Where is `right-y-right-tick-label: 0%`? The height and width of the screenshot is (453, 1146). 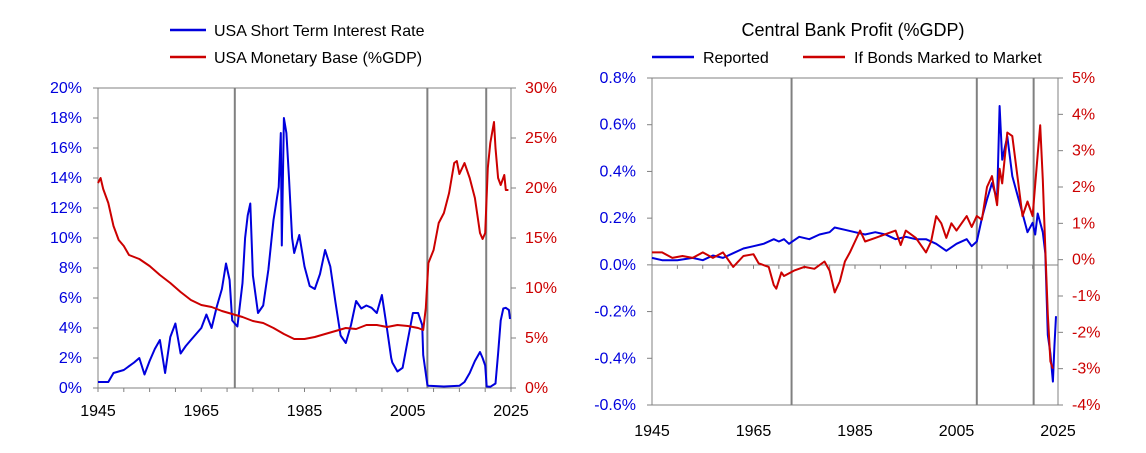
right-y-right-tick-label: 0% is located at coordinates (1083, 260).